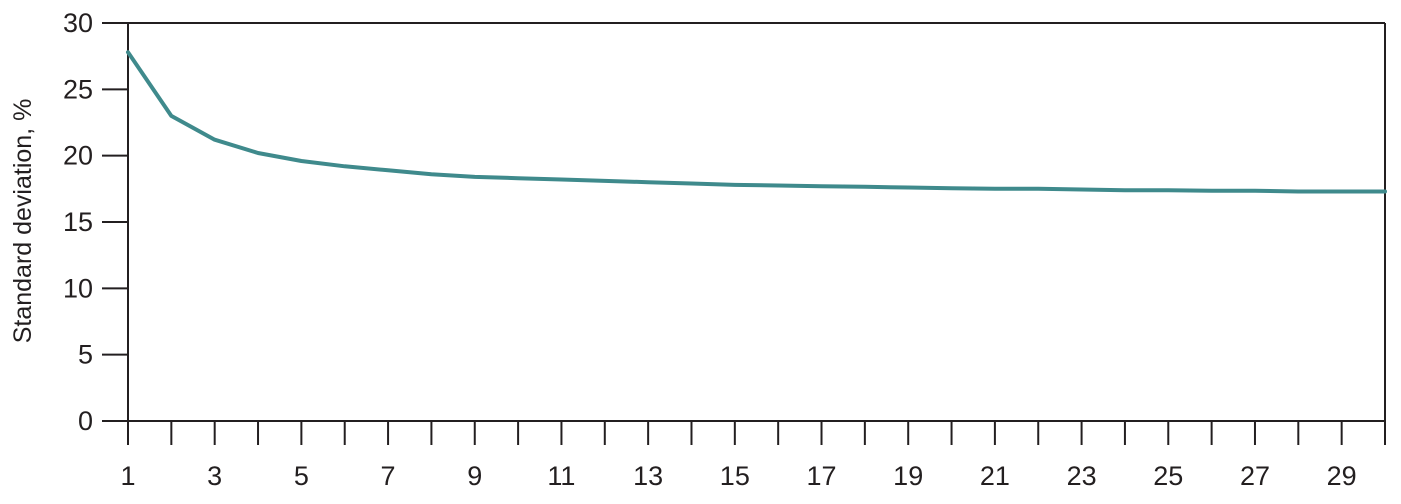 The width and height of the screenshot is (1401, 504). What do you see at coordinates (1082, 476) in the screenshot?
I see `x-tick-label: 23` at bounding box center [1082, 476].